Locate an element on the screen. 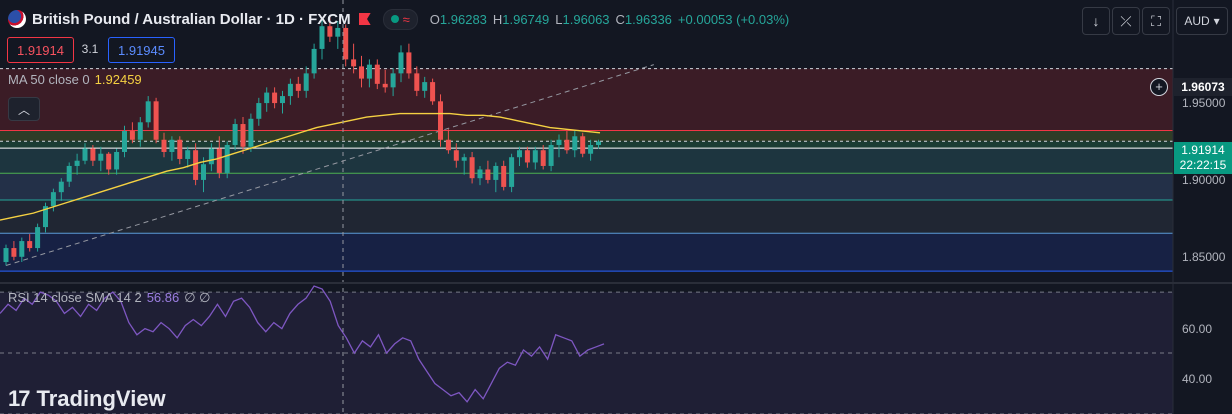 This screenshot has width=1232, height=414. rsi-tick: 40.00 is located at coordinates (1197, 379).